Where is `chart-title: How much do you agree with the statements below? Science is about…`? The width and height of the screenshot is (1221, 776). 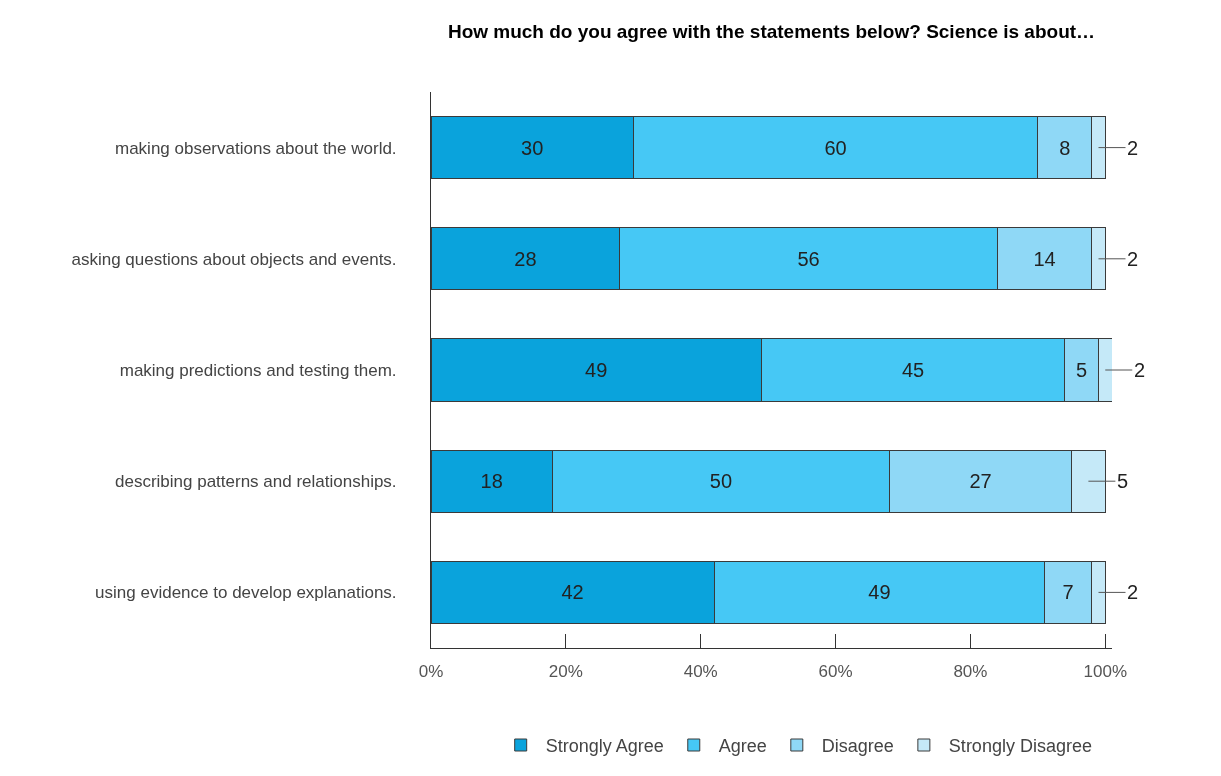
chart-title: How much do you agree with the statements below? Science is about… is located at coordinates (771, 31).